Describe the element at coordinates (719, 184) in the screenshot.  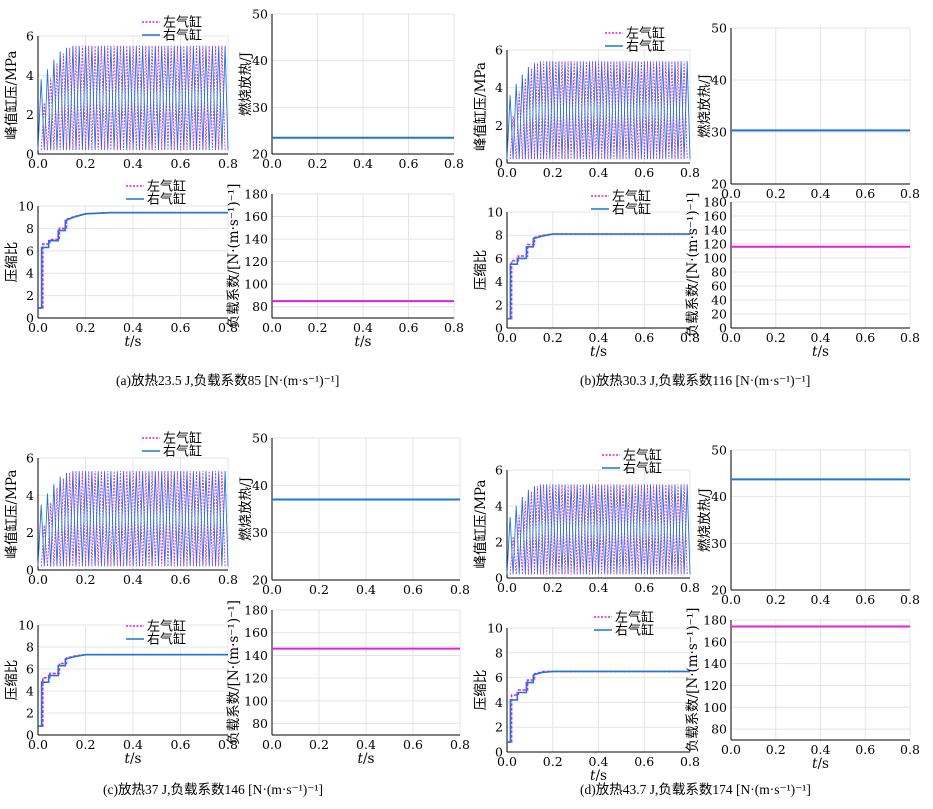
I see `b-heat-ytick-label: 20` at that location.